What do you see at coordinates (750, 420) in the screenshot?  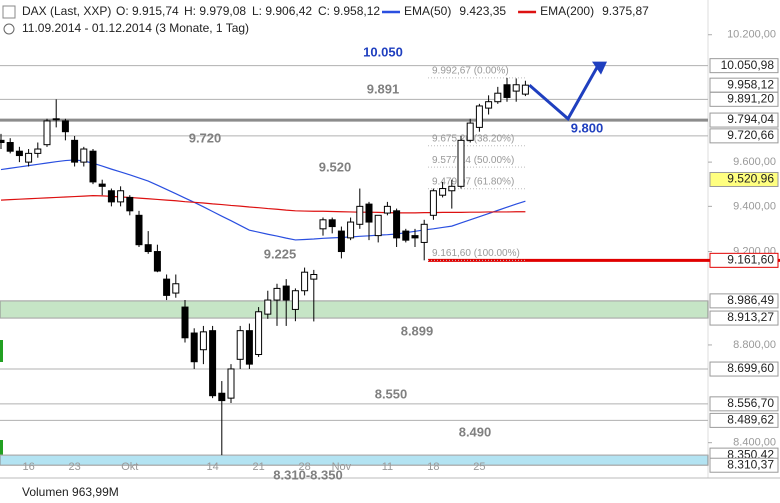 I see `level-label: 8.489,62` at bounding box center [750, 420].